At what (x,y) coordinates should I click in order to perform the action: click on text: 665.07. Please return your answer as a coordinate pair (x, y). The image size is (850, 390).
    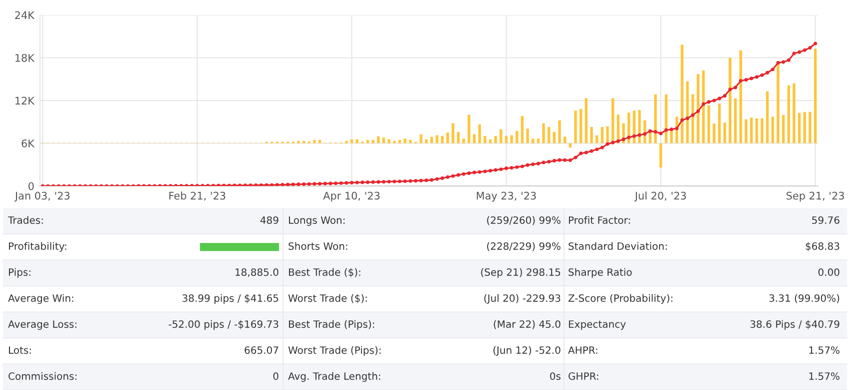
    Looking at the image, I should click on (261, 350).